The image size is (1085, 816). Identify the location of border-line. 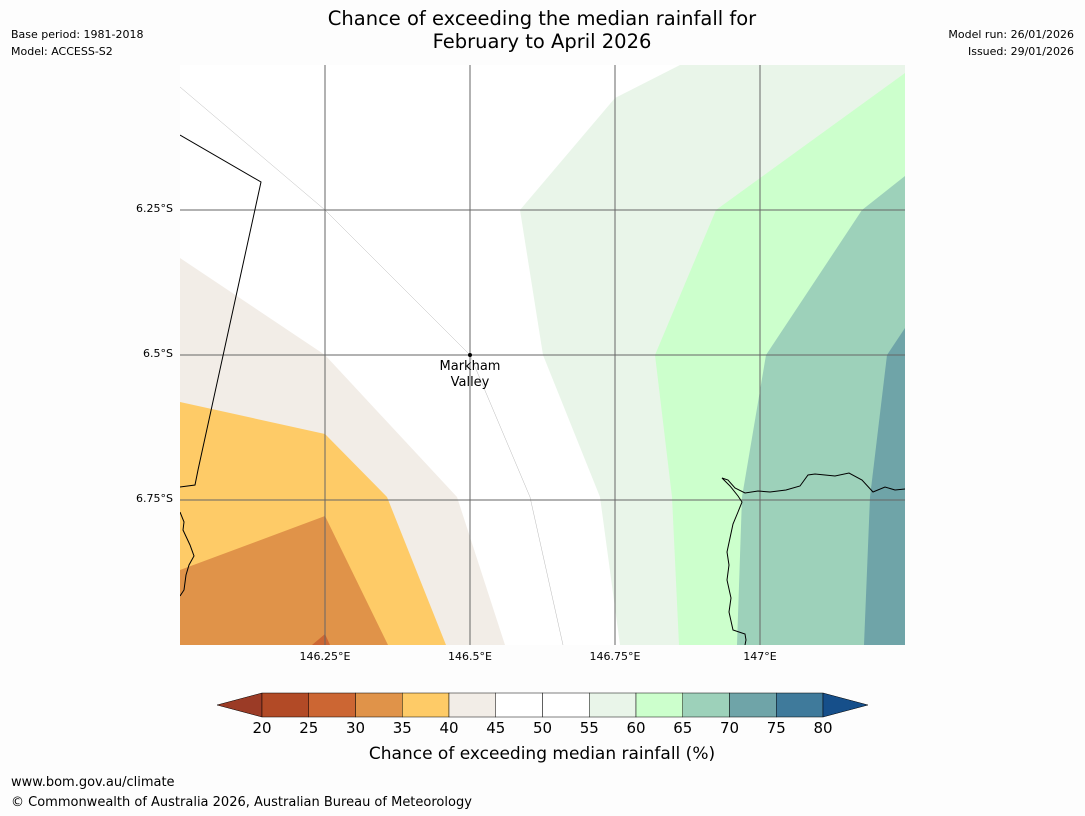
(221, 311).